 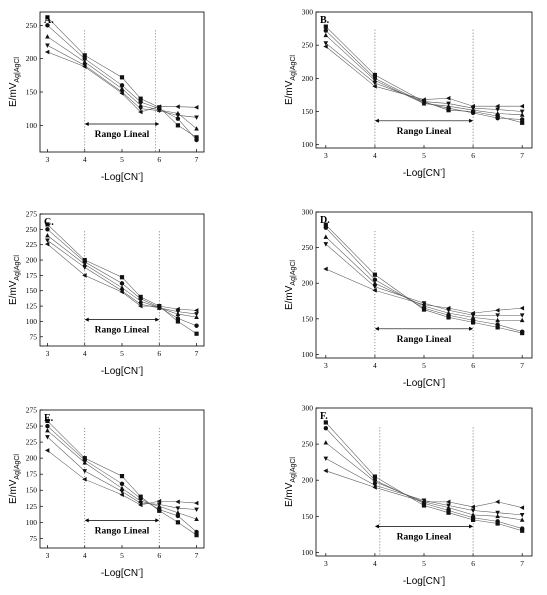 What do you see at coordinates (308, 78) in the screenshot?
I see `y-tick-label: 200` at bounding box center [308, 78].